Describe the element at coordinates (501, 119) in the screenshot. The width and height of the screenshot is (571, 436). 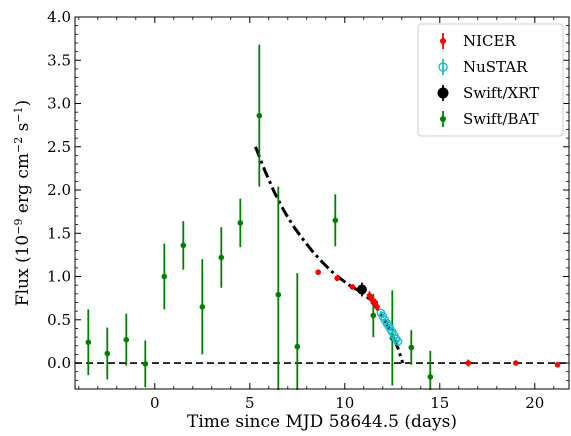
I see `legend-label: Swift/BAT` at that location.